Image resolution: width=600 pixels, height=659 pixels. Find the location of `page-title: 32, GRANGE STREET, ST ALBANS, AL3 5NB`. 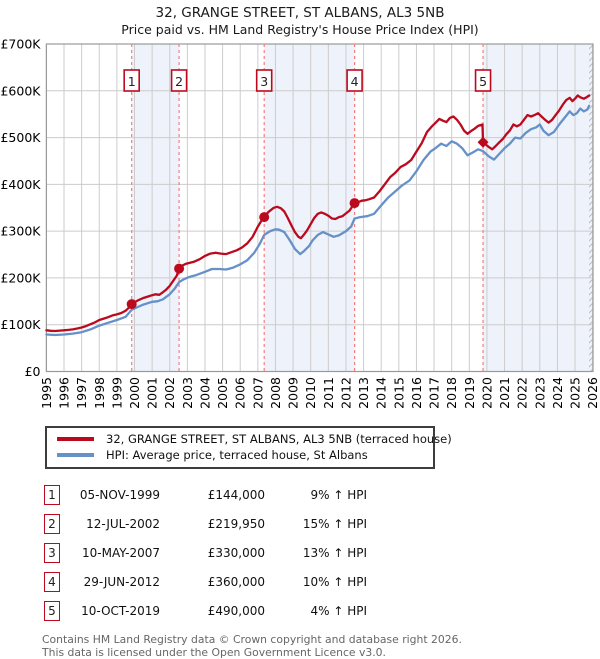

page-title: 32, GRANGE STREET, ST ALBANS, AL3 5NB is located at coordinates (300, 13).